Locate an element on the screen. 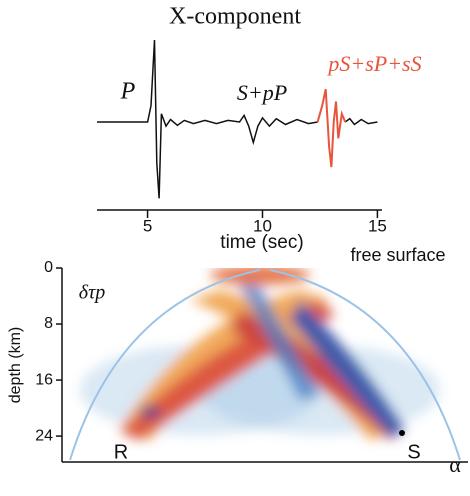 The width and height of the screenshot is (470, 496). annotation: R is located at coordinates (121, 452).